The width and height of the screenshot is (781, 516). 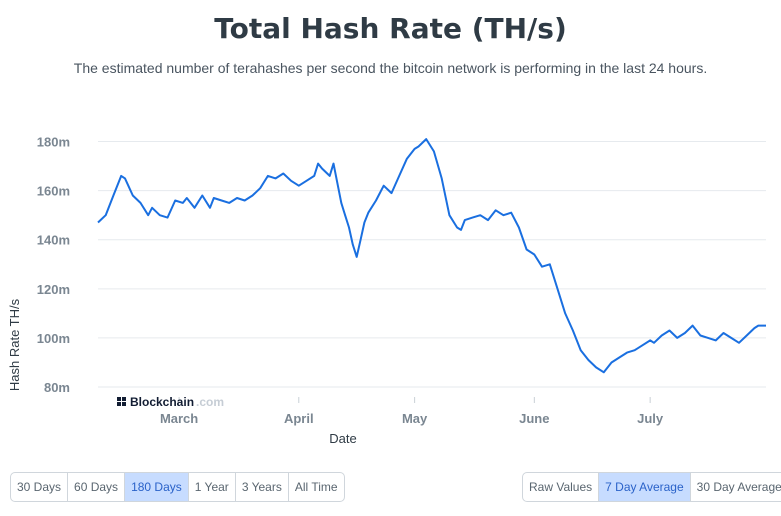 I want to click on timespan-180-days-button: 180 Days, so click(x=157, y=487).